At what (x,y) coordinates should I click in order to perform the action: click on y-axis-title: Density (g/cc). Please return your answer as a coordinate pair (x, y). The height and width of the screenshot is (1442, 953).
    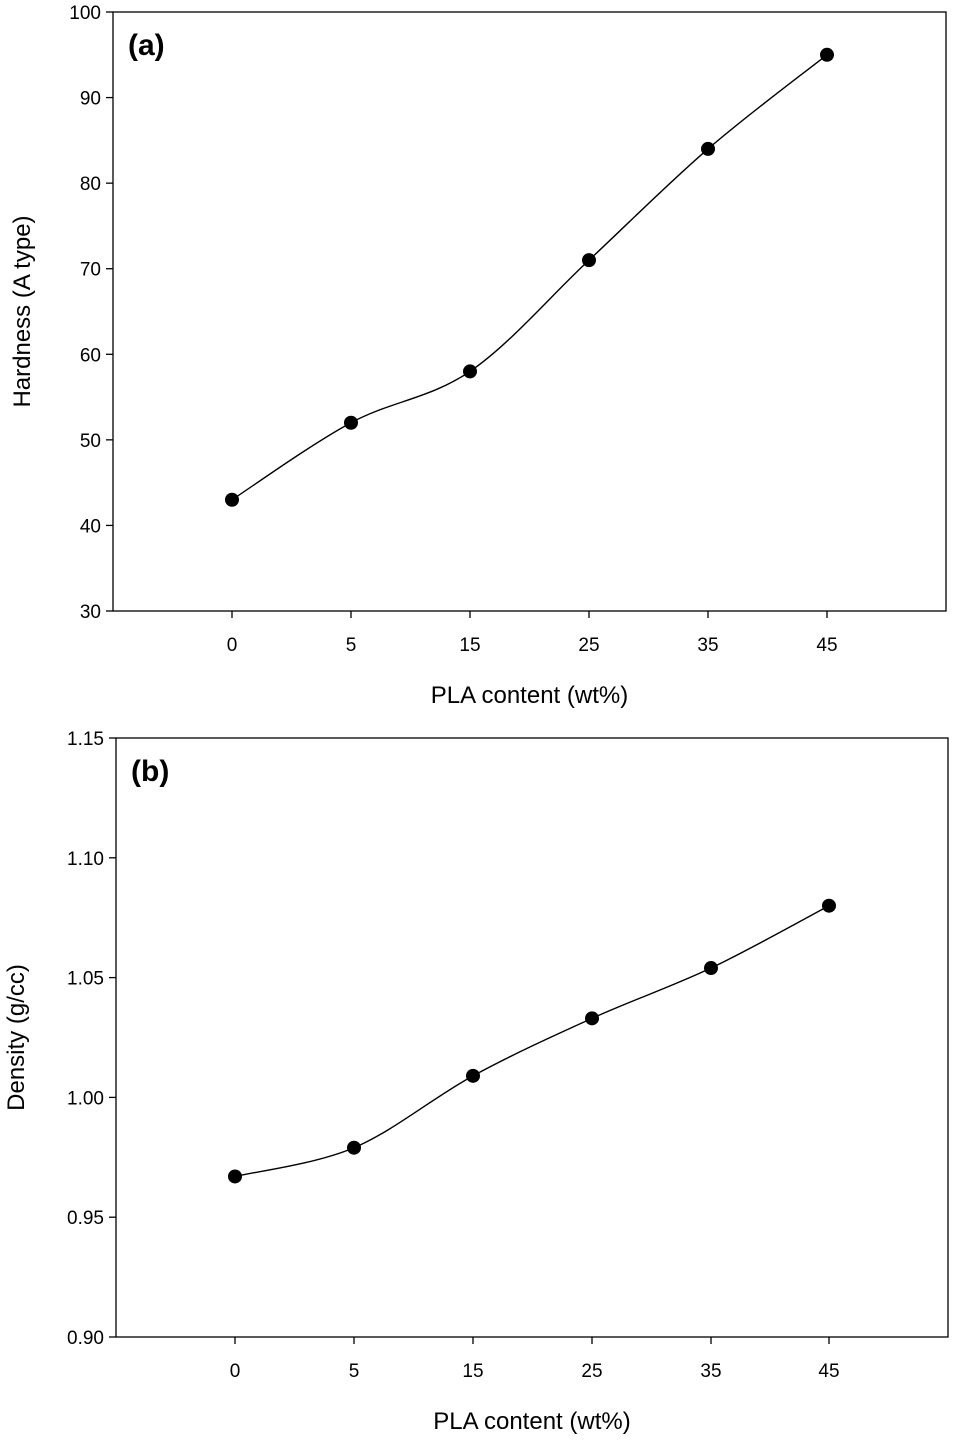
    Looking at the image, I should click on (16, 1037).